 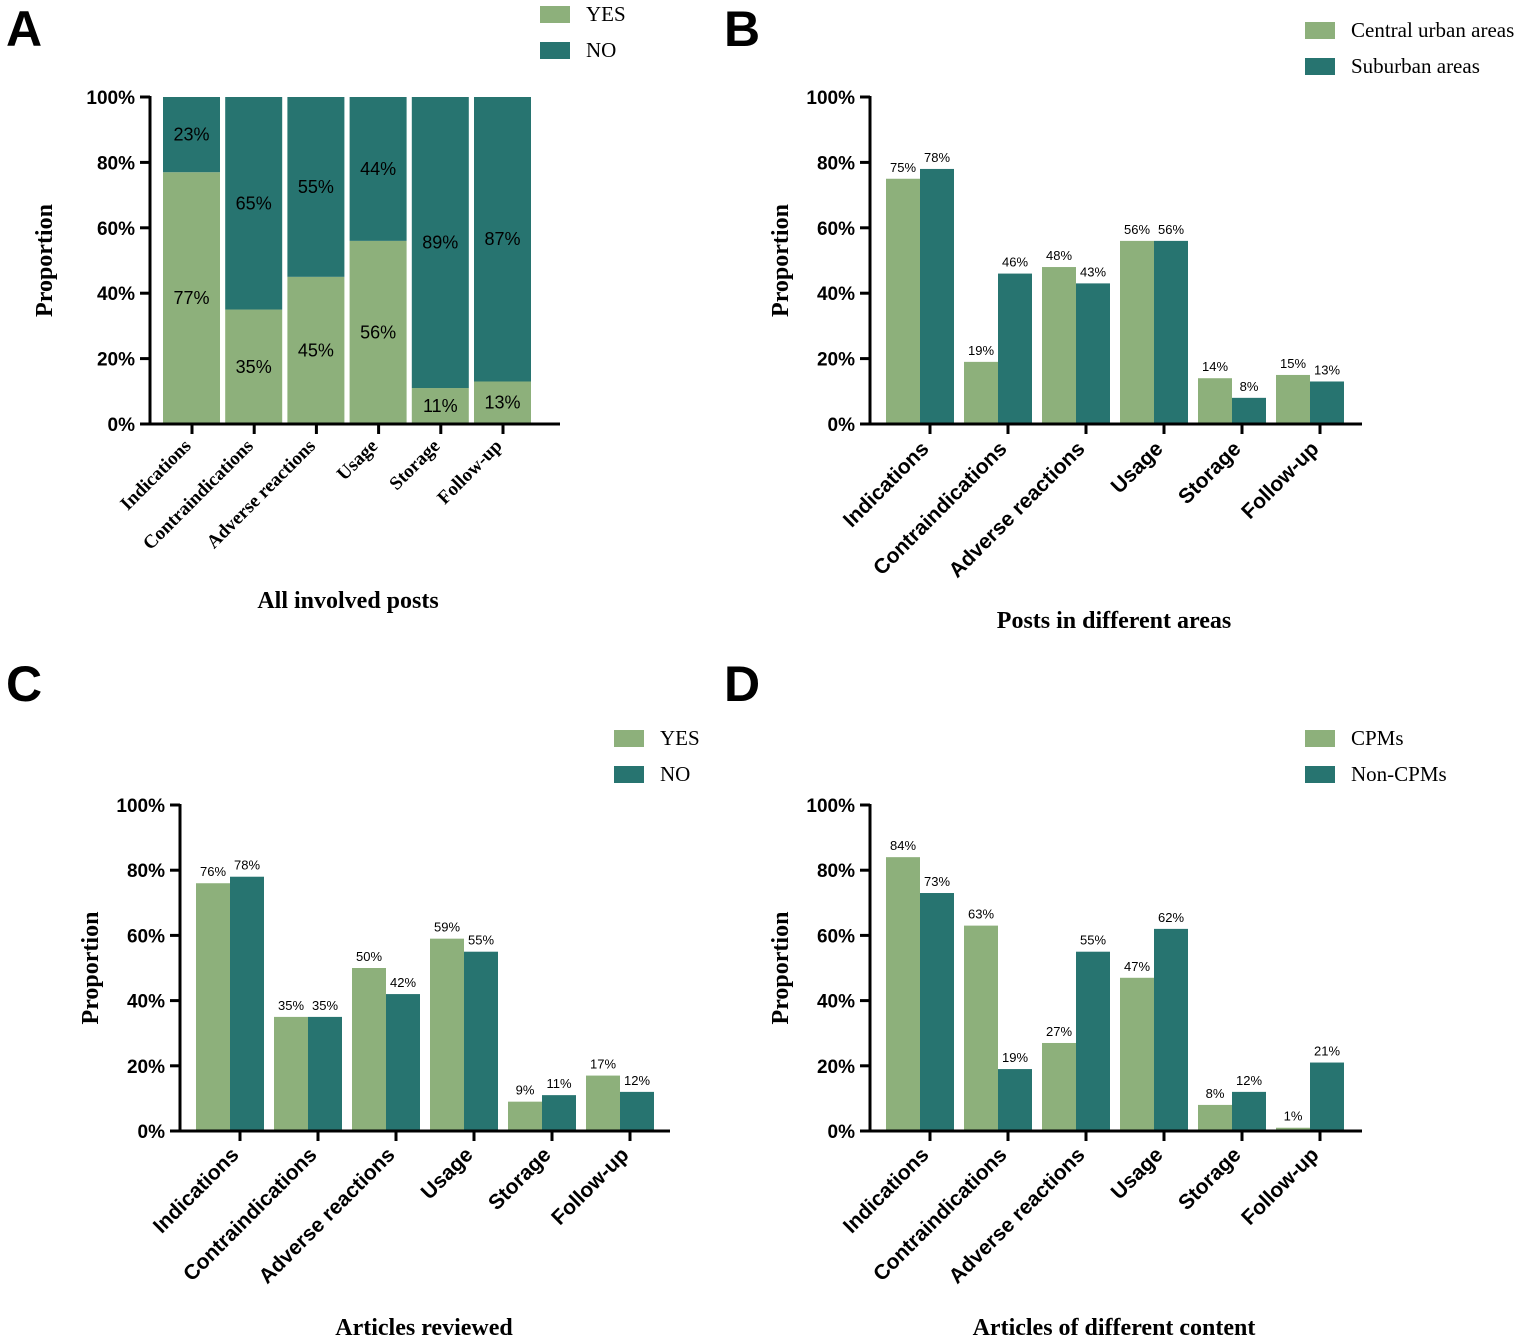 What do you see at coordinates (347, 601) in the screenshot?
I see `x-axis-title: All involved posts` at bounding box center [347, 601].